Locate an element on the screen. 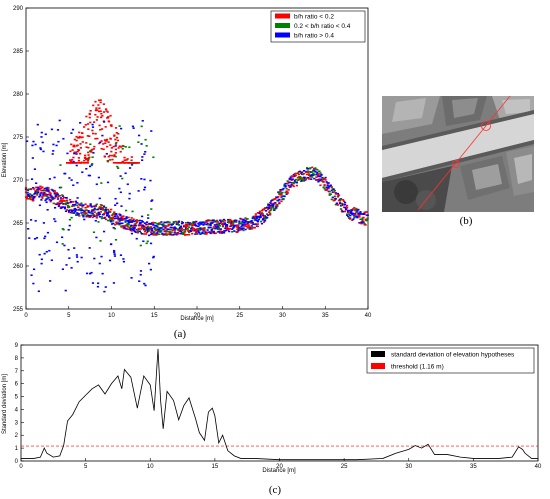  panel-label-c: (c) is located at coordinates (275, 490).